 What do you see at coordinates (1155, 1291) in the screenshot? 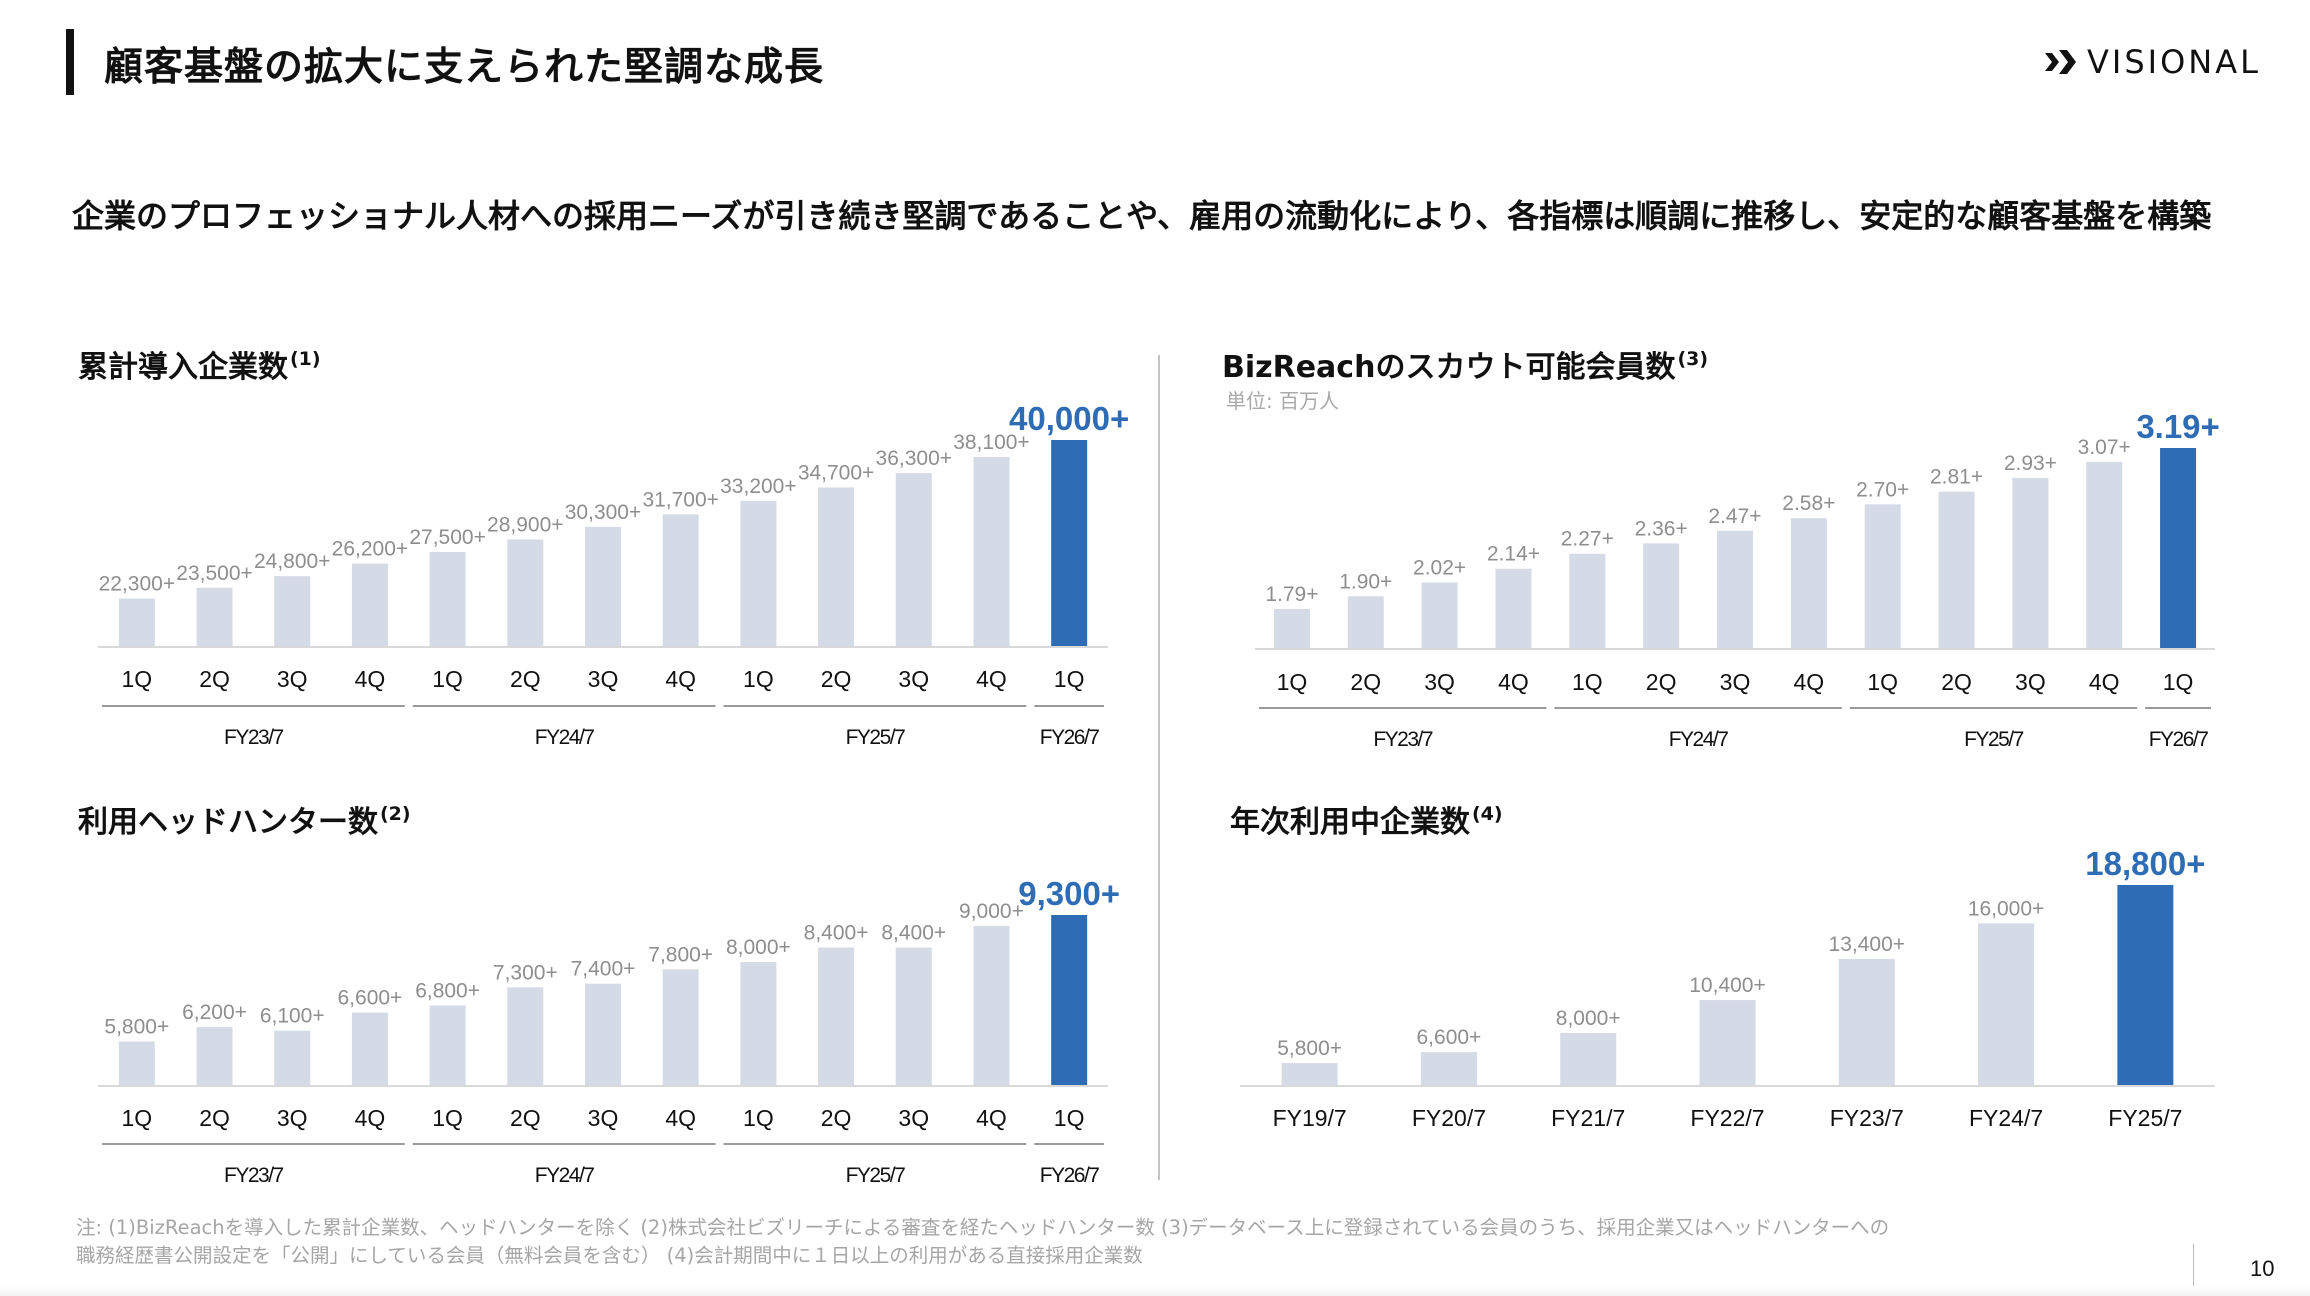
I see `bottom-shade` at bounding box center [1155, 1291].